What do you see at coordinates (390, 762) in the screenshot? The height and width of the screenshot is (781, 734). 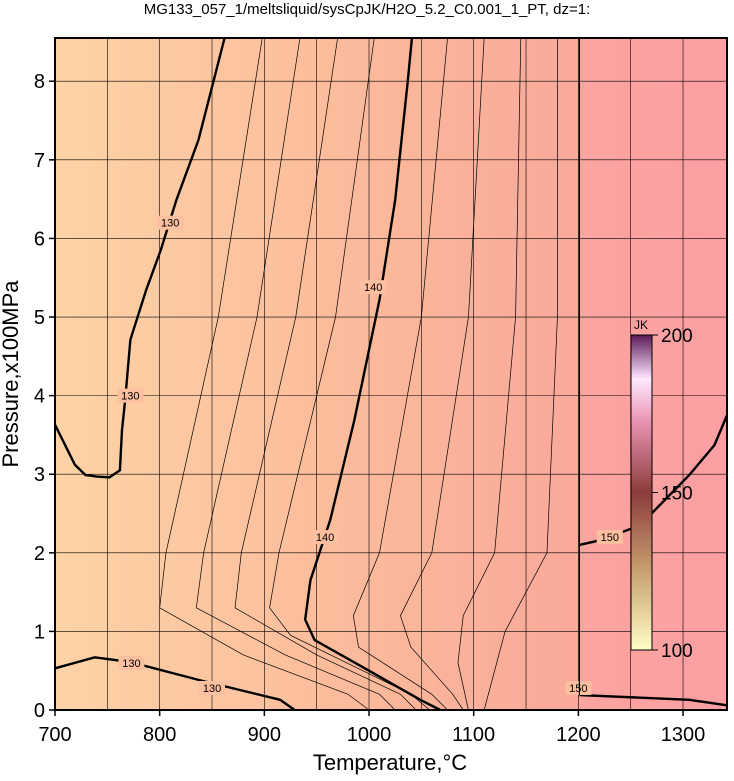 I see `x-axis-label: Temperature,°C` at bounding box center [390, 762].